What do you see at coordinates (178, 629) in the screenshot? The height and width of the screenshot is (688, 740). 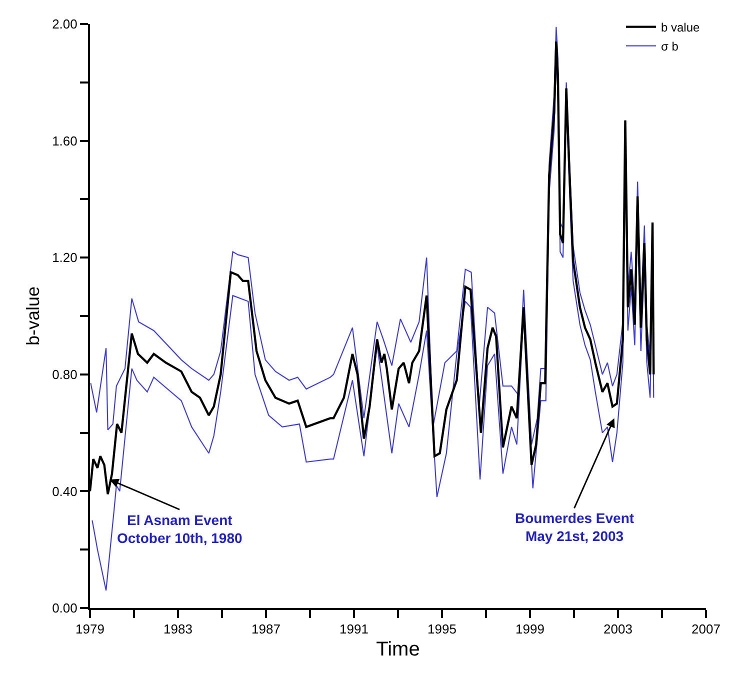 I see `x-tick-label: 1983` at bounding box center [178, 629].